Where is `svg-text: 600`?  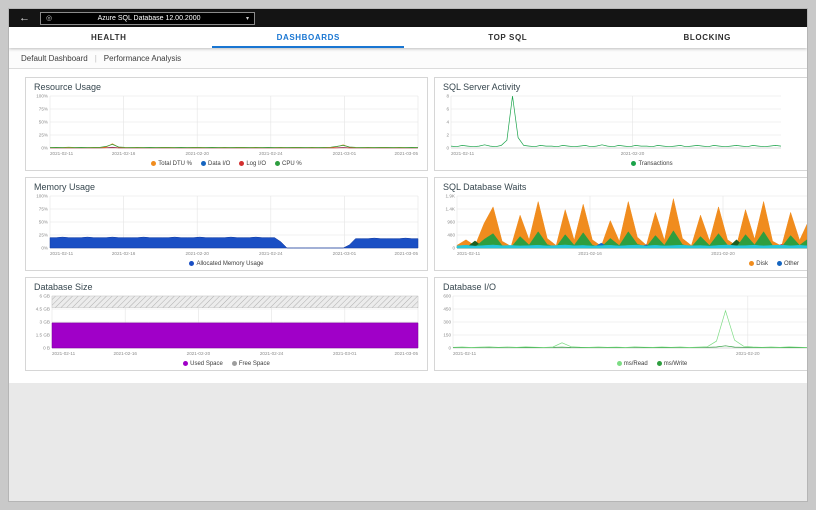 svg-text: 600 is located at coordinates (447, 296).